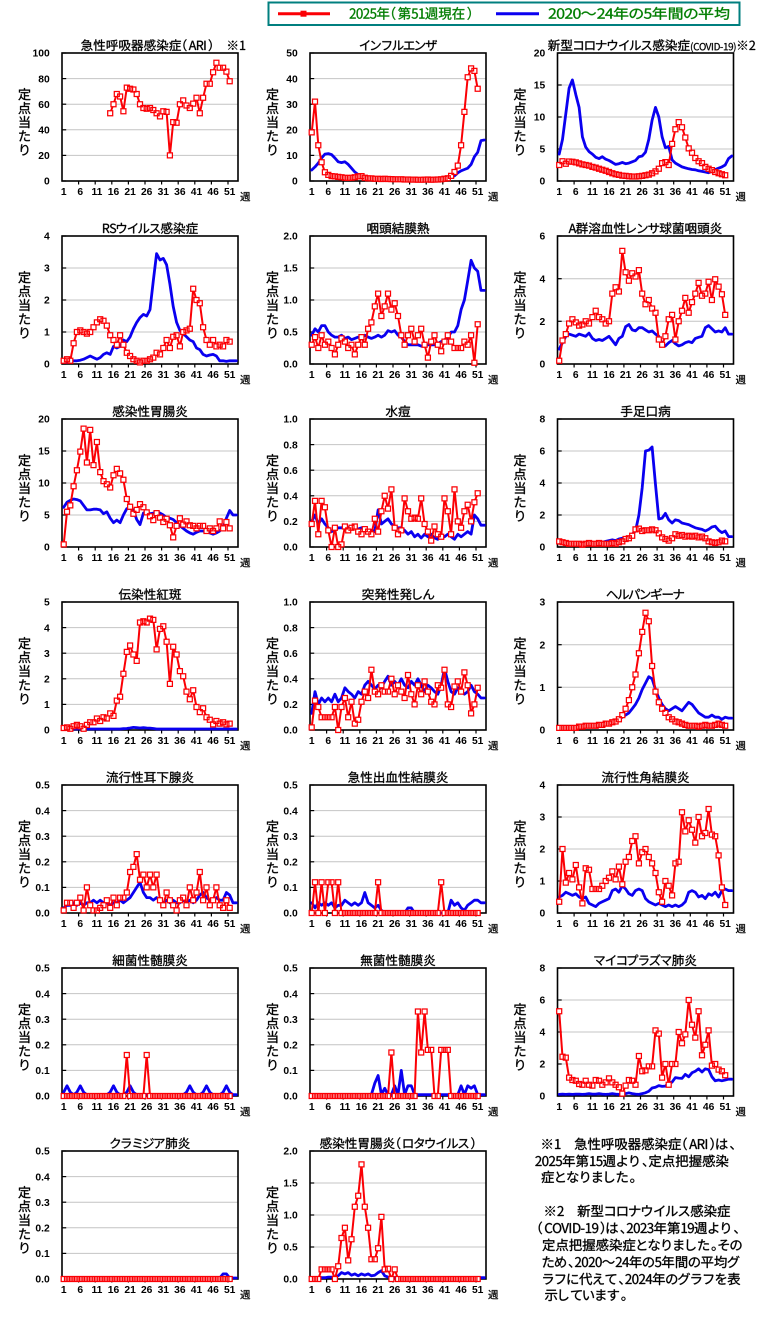 The height and width of the screenshot is (1321, 761). Describe the element at coordinates (44, 452) in the screenshot. I see `svg-text: 15` at that location.